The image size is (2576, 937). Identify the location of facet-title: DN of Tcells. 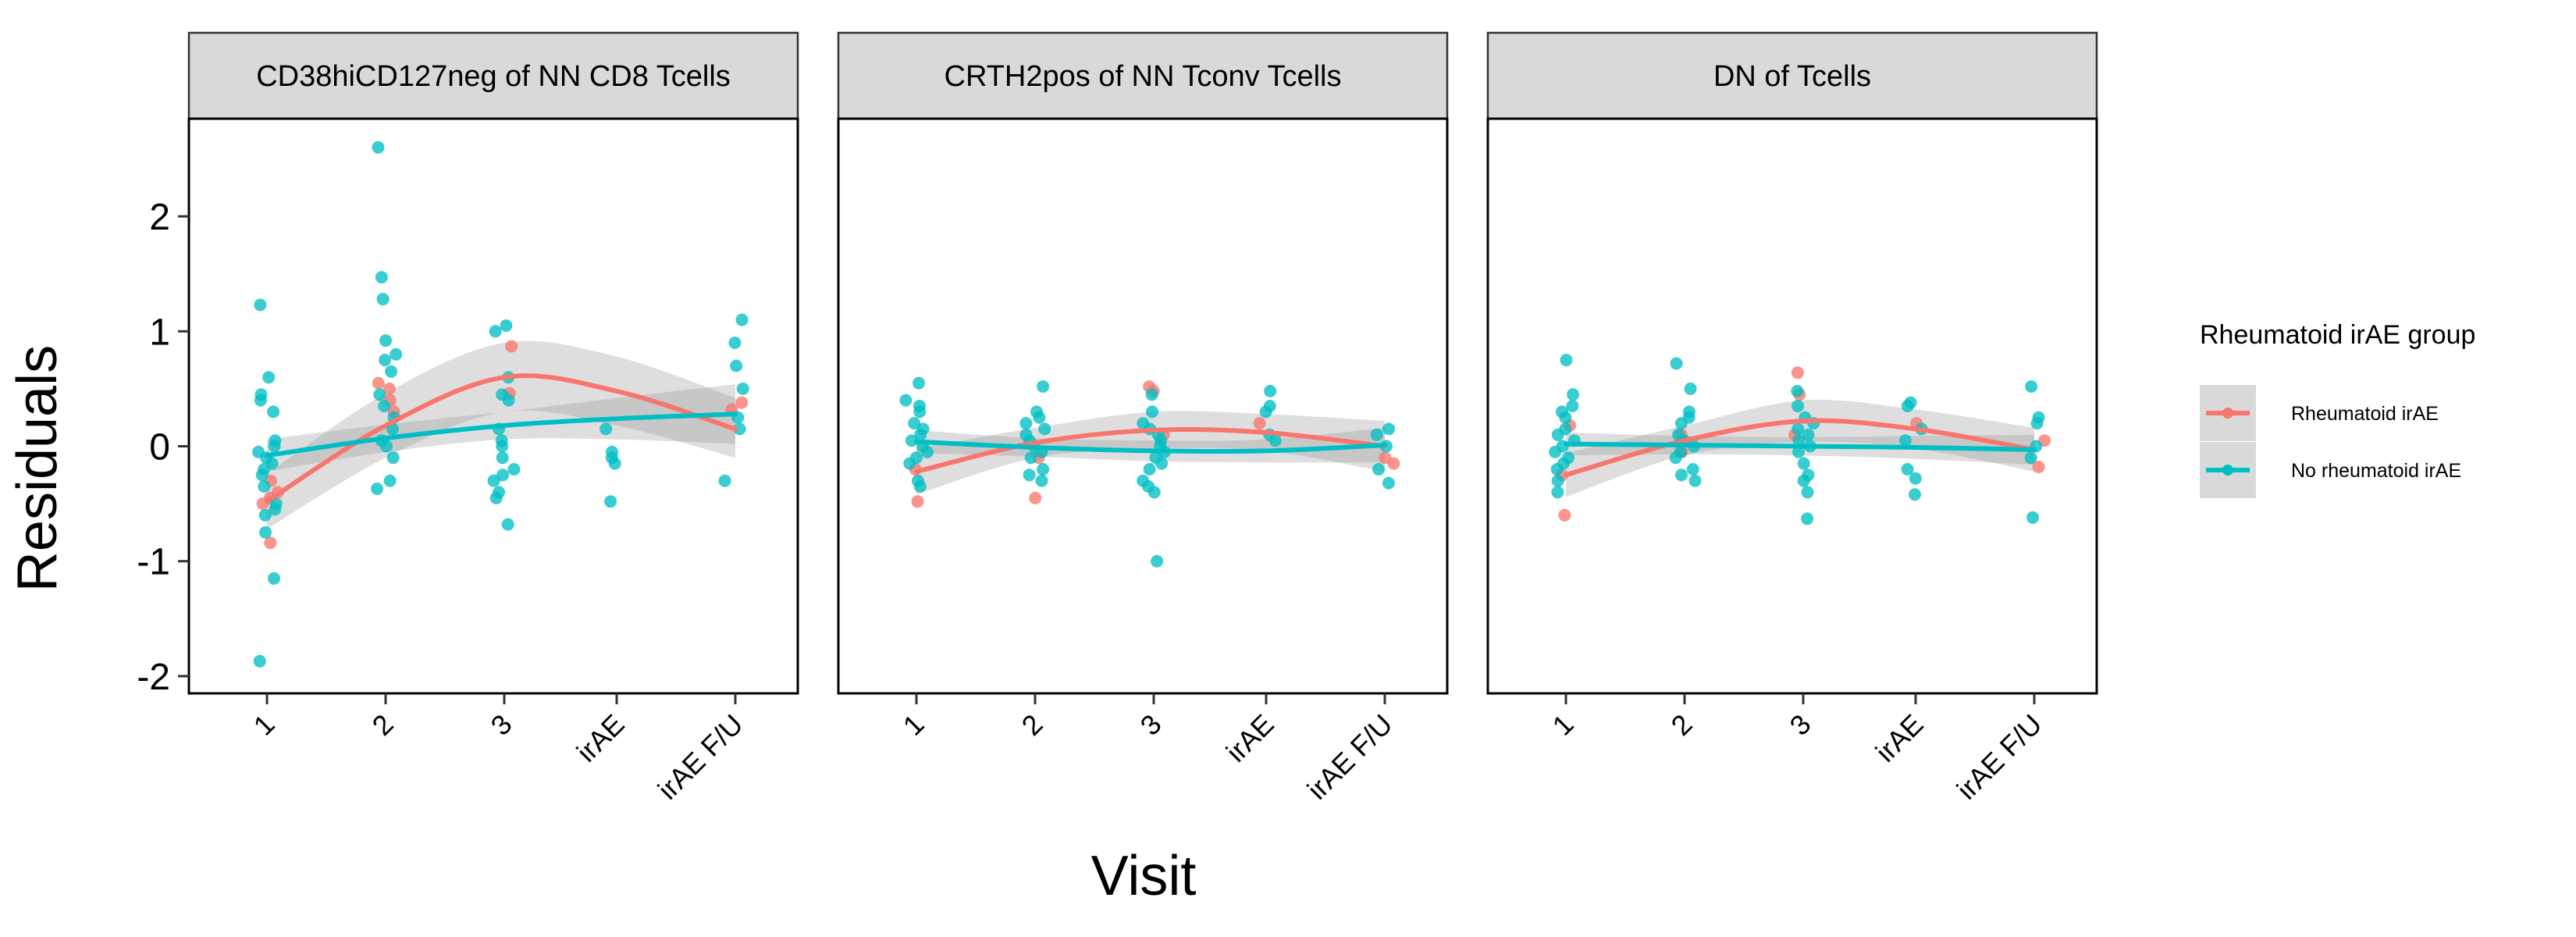
(1792, 76).